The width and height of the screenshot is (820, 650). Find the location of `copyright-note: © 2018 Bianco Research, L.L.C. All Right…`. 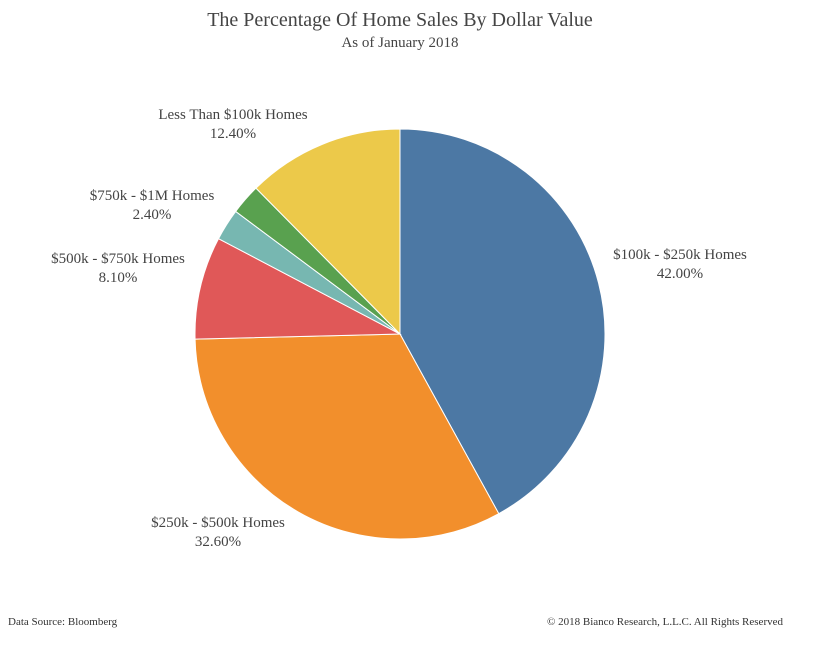

copyright-note: © 2018 Bianco Research, L.L.C. All Right… is located at coordinates (665, 622).